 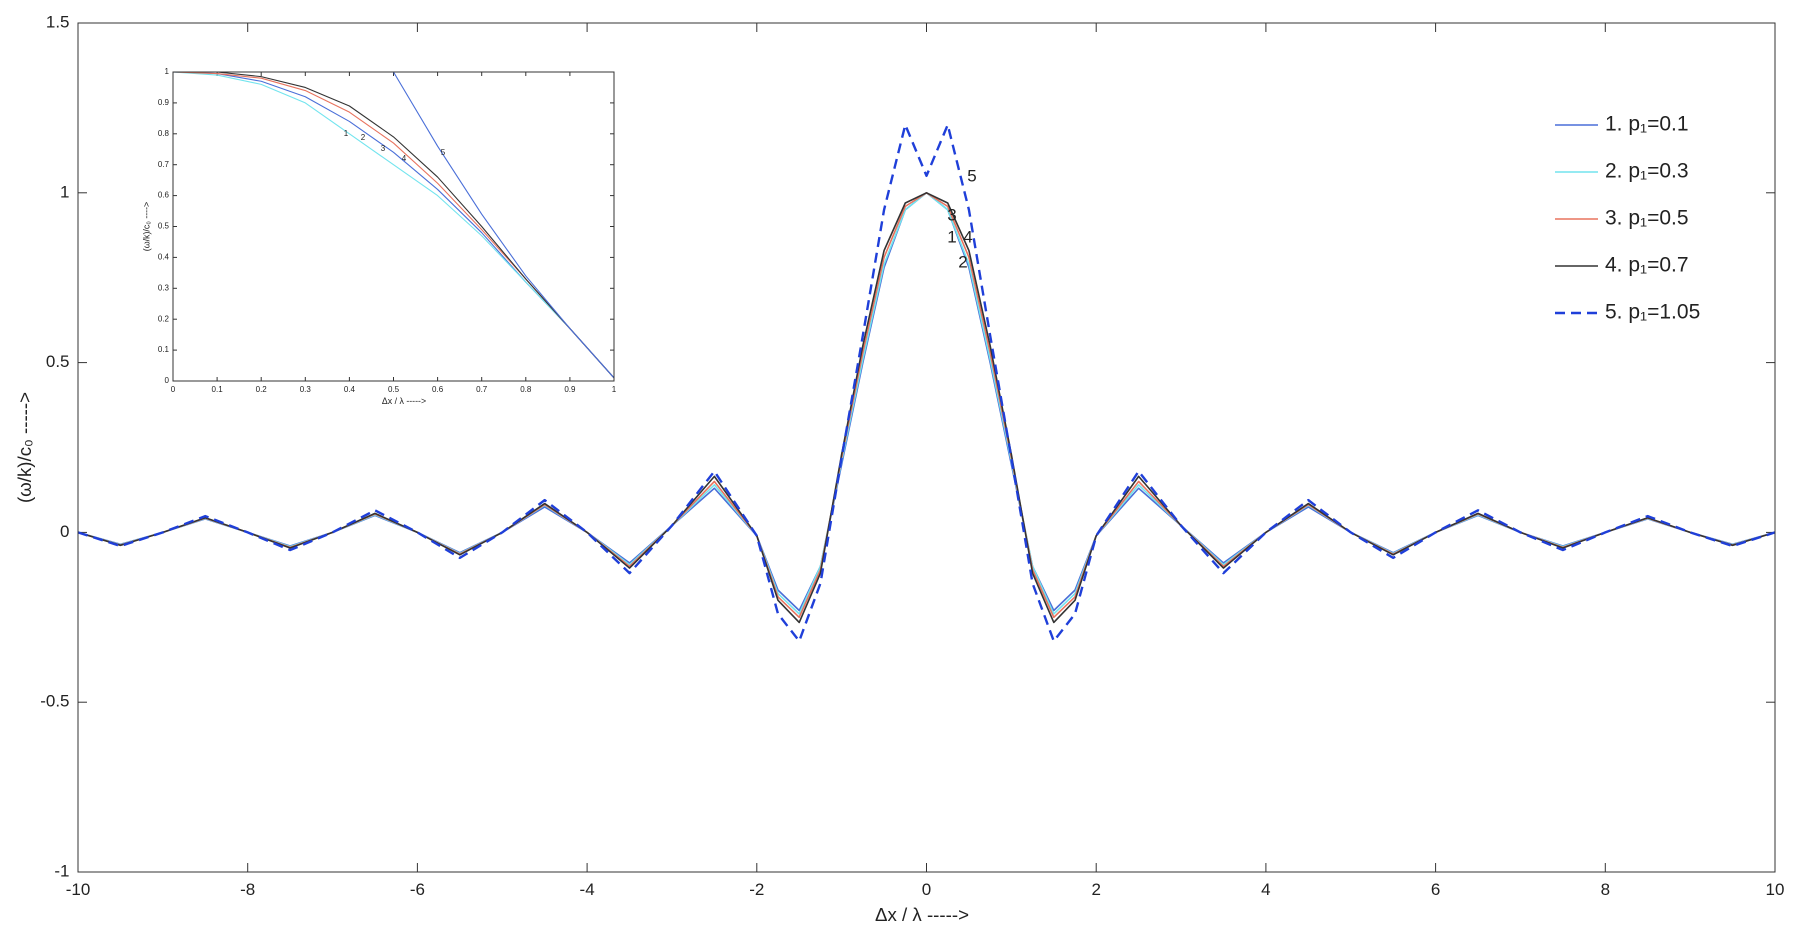 I want to click on y-tick-label: 0.3, so click(x=164, y=287).